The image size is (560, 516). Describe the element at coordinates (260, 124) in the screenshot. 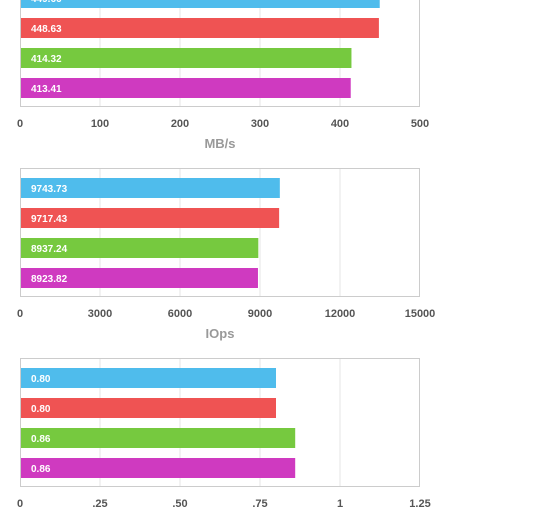

I see `tick-label: 300` at that location.